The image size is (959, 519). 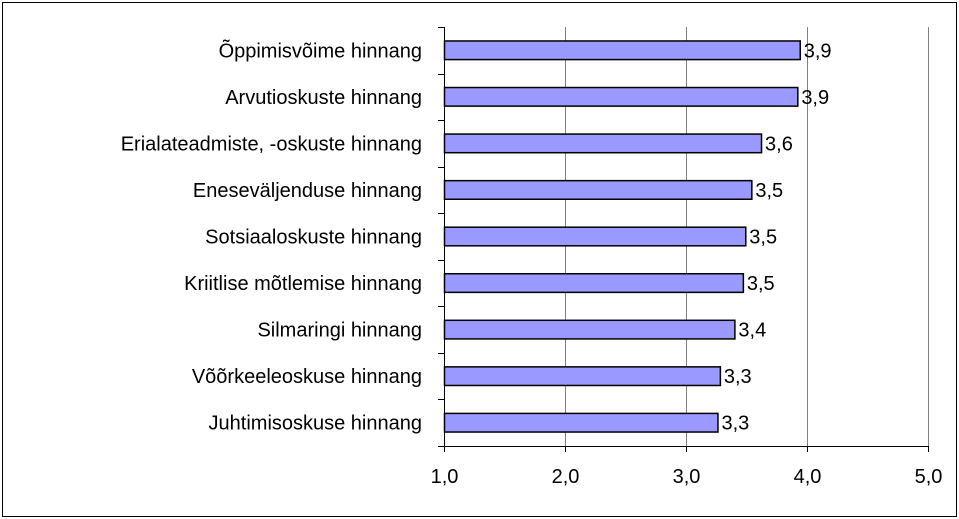 I want to click on category-label: Õppimisvõime hinnang, so click(x=320, y=50).